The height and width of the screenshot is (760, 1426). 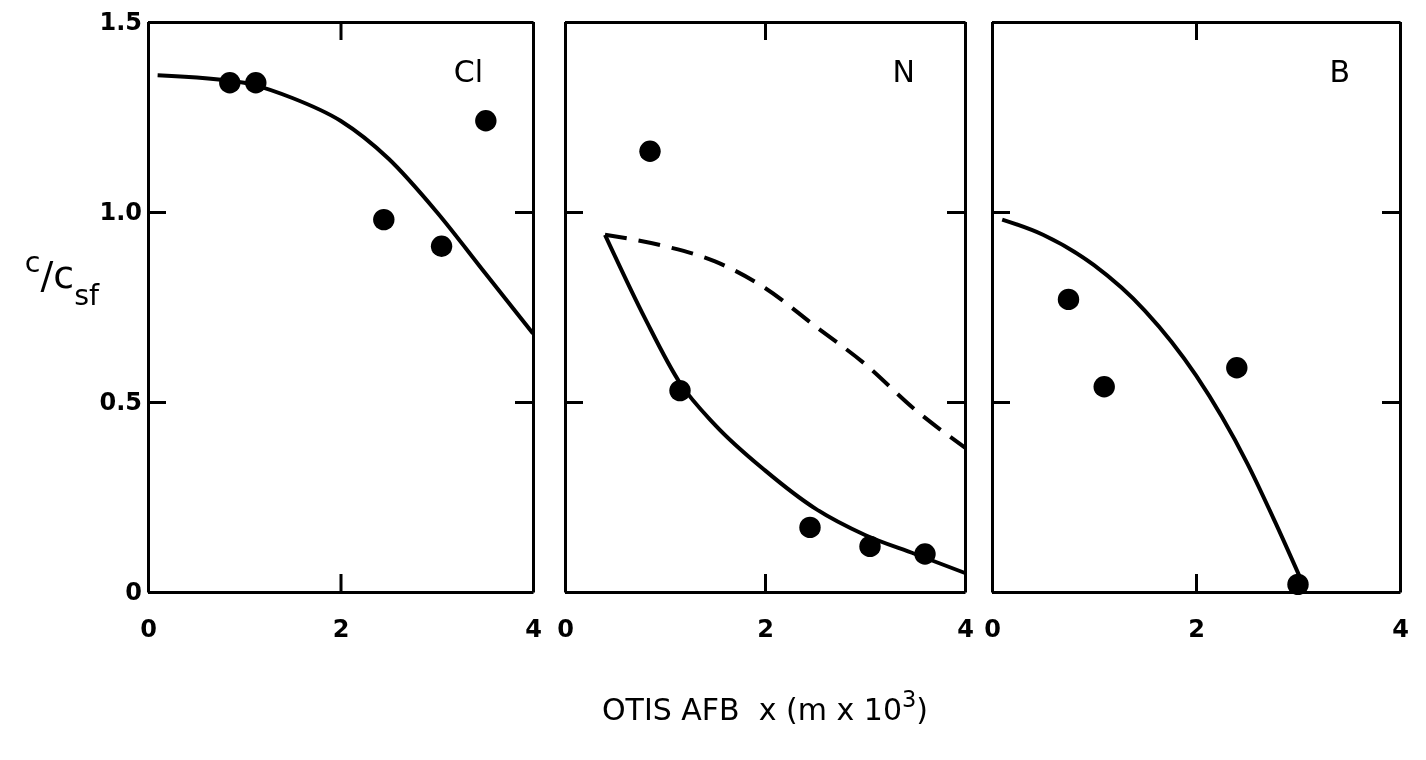 What do you see at coordinates (120, 402) in the screenshot?
I see `y-tick-label: 0.5` at bounding box center [120, 402].